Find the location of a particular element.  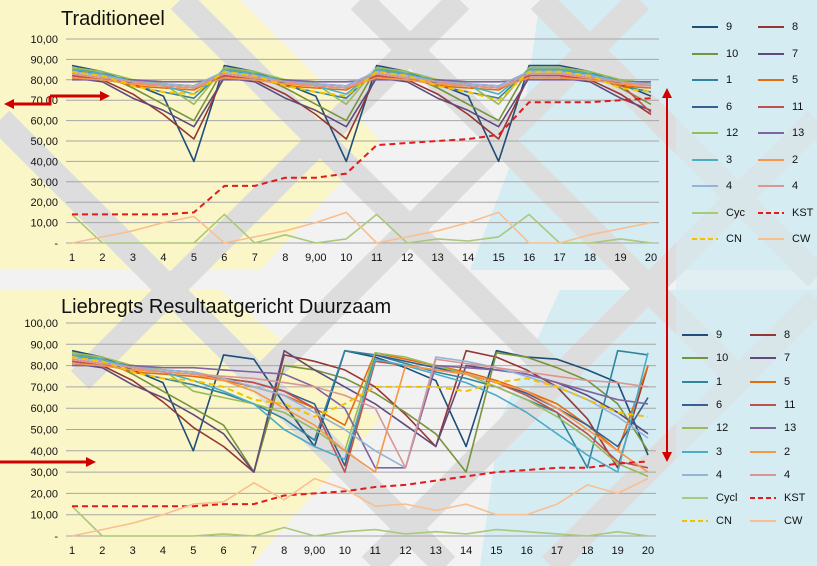

y-tick-label: 50,00 is located at coordinates (44, 142).